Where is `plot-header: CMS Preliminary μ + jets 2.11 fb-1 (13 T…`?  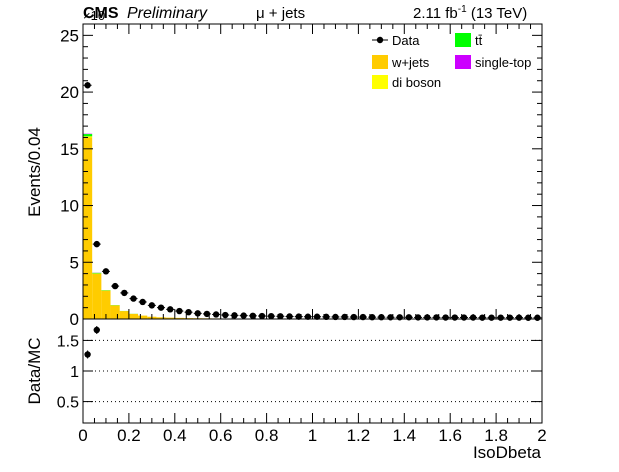
plot-header: CMS Preliminary μ + jets 2.11 fb-1 (13 T… is located at coordinates (305, 13).